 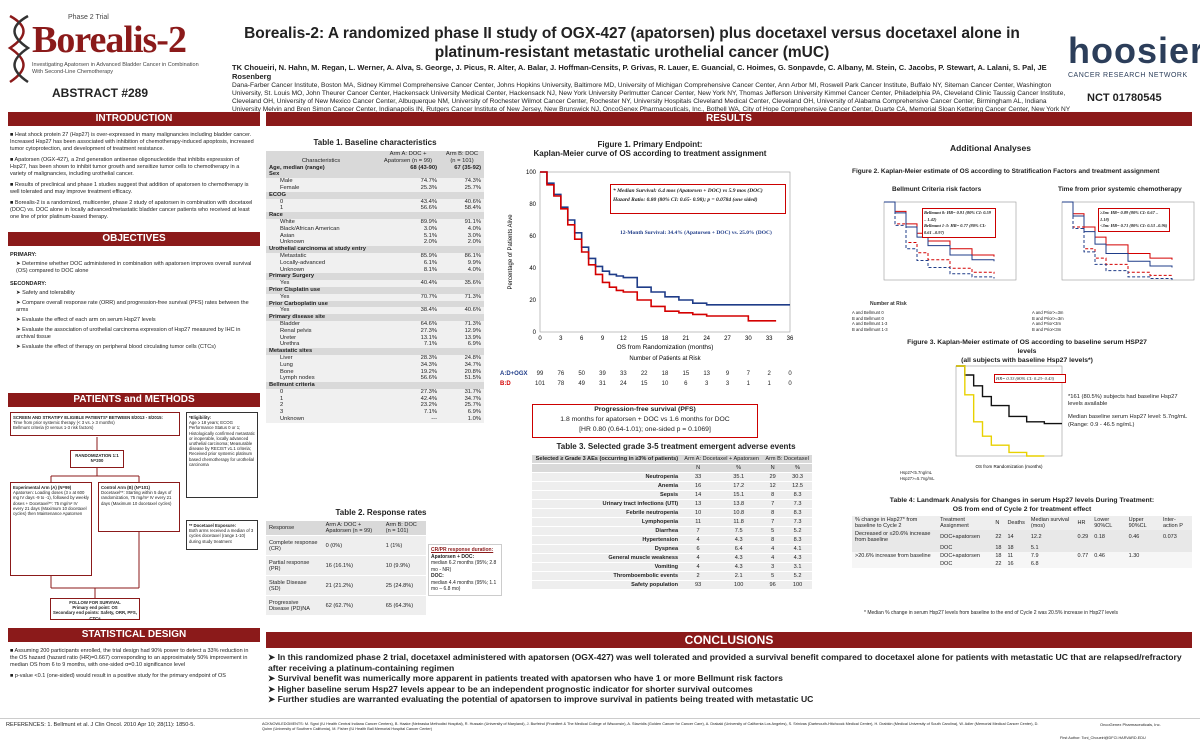 What do you see at coordinates (100, 93) in the screenshot?
I see `abstract-number: ABSTRACT #289` at bounding box center [100, 93].